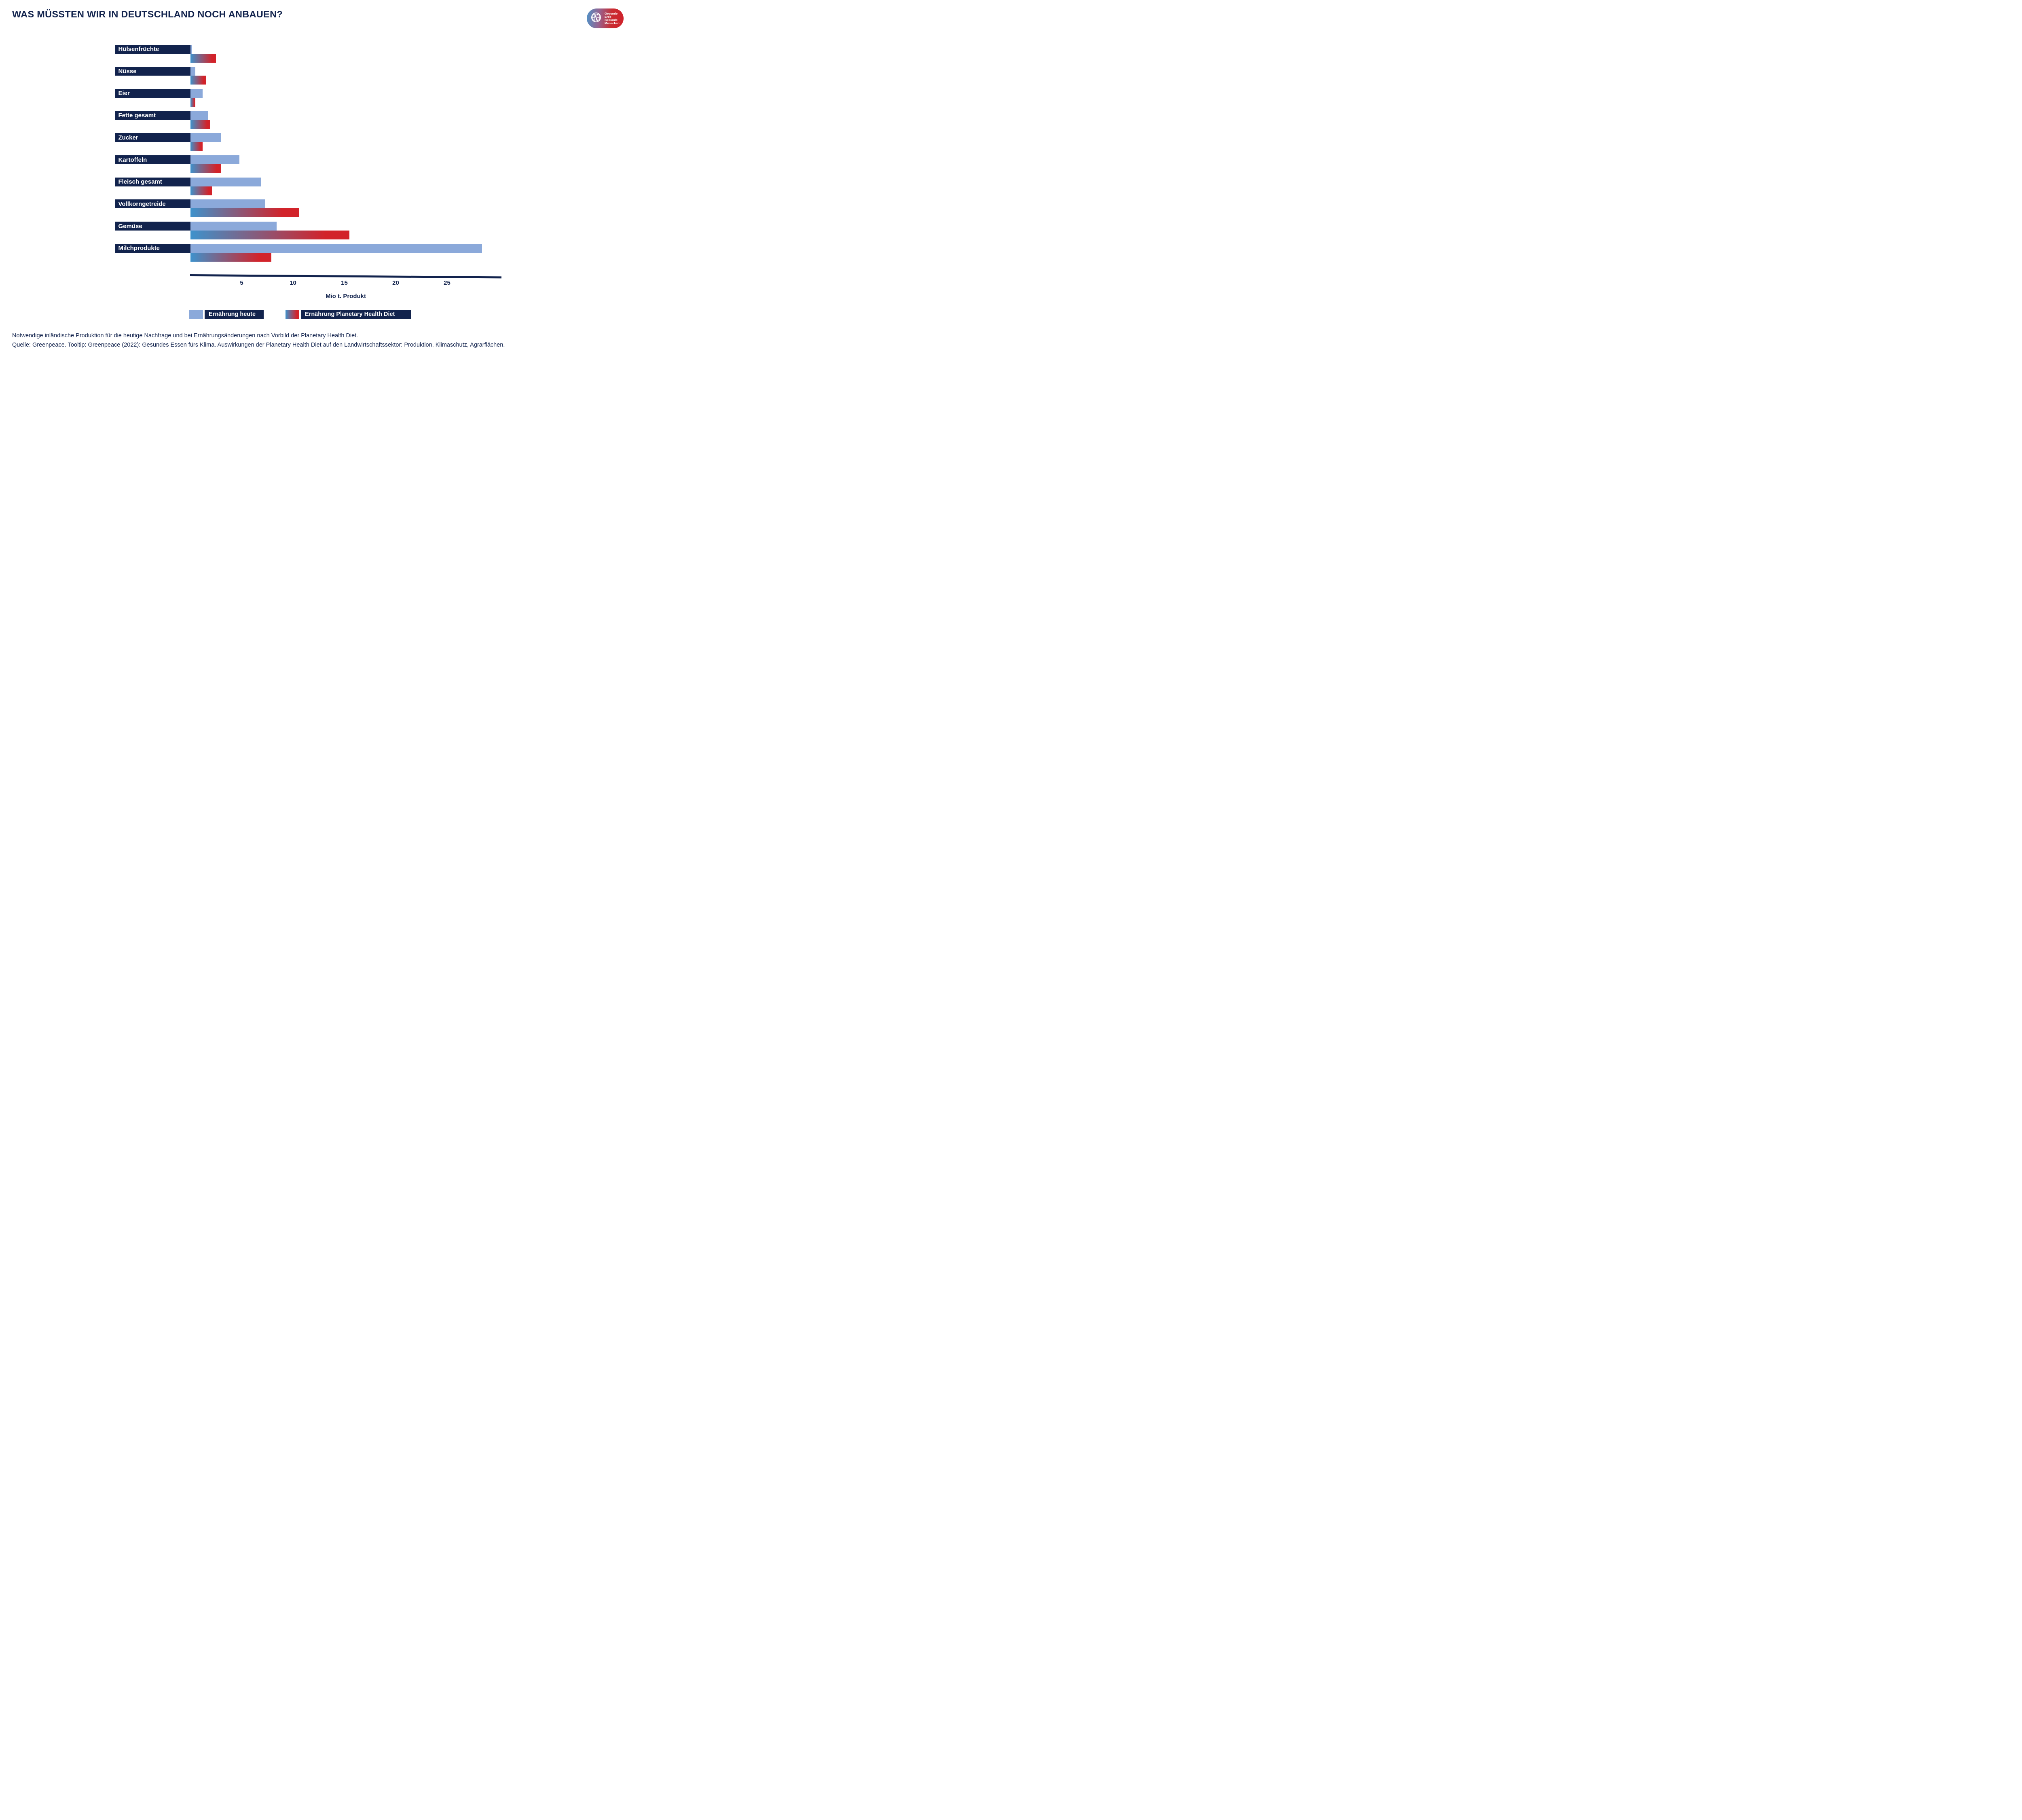 The width and height of the screenshot is (2022, 1820). What do you see at coordinates (152, 137) in the screenshot?
I see `category-label: Zucker` at bounding box center [152, 137].